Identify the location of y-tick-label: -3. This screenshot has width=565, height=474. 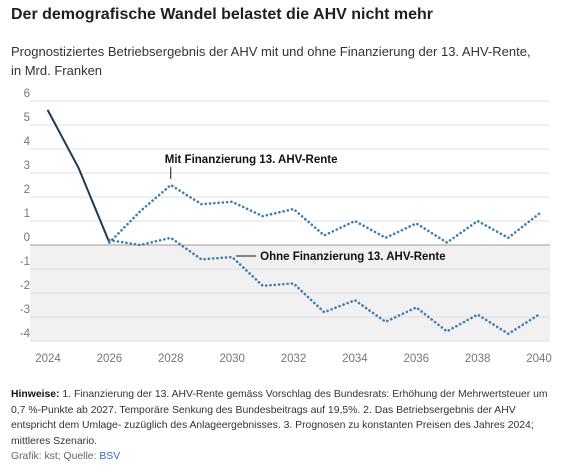
(25, 310).